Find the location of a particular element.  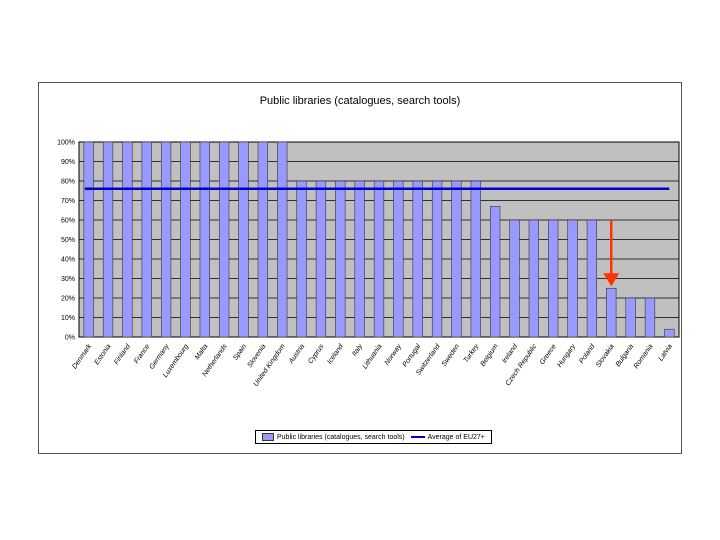

x-tick-label: Malta is located at coordinates (202, 352).